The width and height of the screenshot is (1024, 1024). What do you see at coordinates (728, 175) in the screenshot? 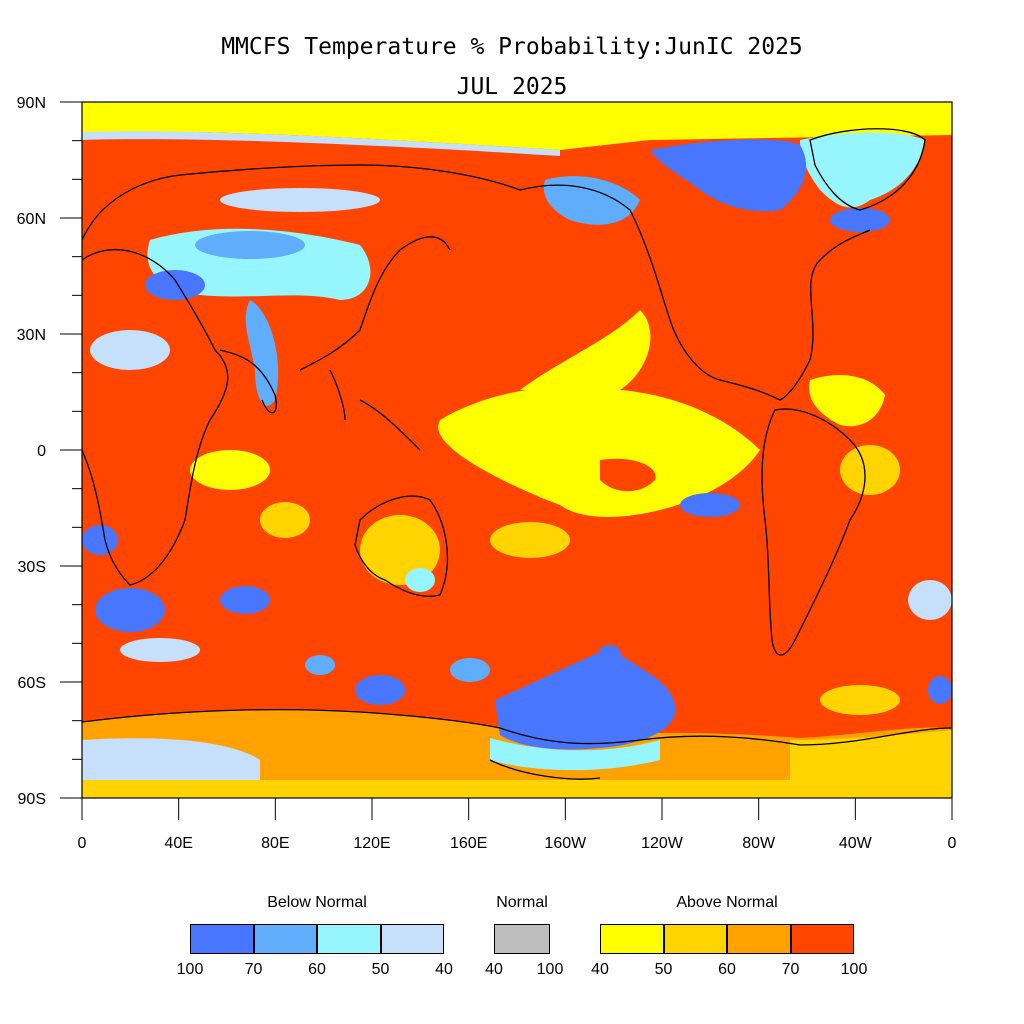
I see `canada-arctic-cold` at bounding box center [728, 175].